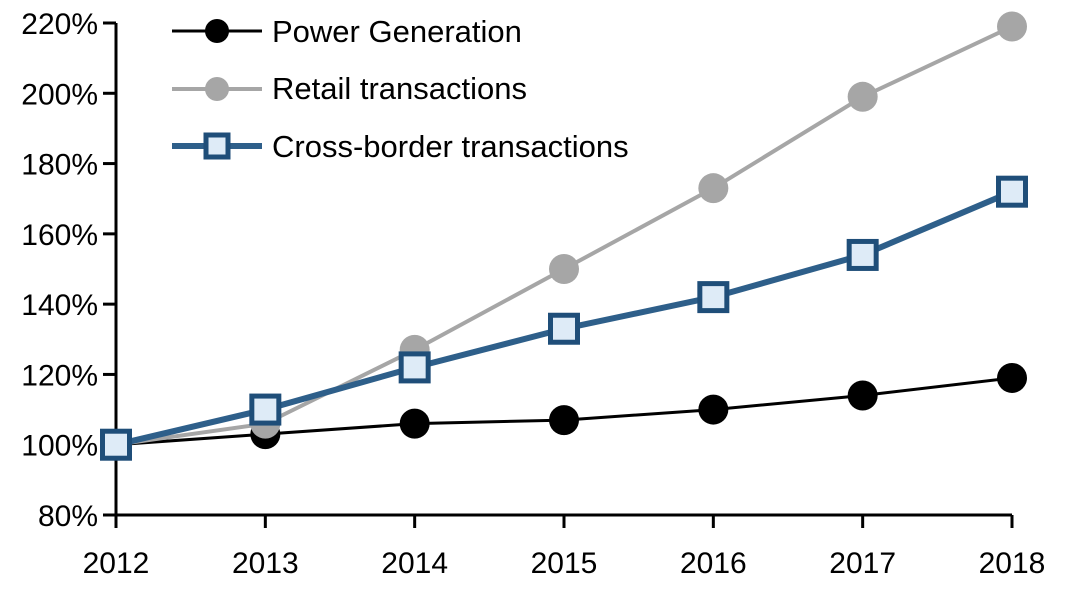  What do you see at coordinates (59, 375) in the screenshot?
I see `y-axis-tick-label: 120%` at bounding box center [59, 375].